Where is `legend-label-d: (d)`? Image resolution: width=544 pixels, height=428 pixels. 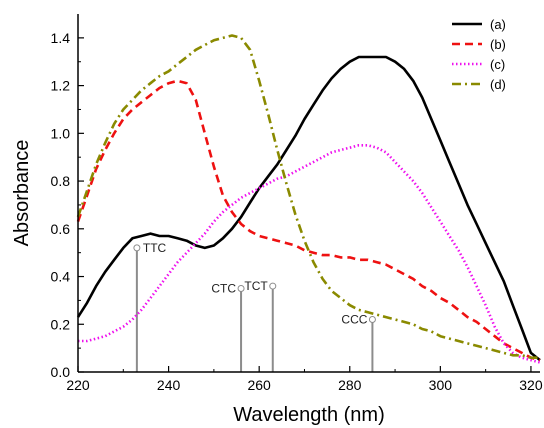
legend-label-d: (d) is located at coordinates (498, 84).